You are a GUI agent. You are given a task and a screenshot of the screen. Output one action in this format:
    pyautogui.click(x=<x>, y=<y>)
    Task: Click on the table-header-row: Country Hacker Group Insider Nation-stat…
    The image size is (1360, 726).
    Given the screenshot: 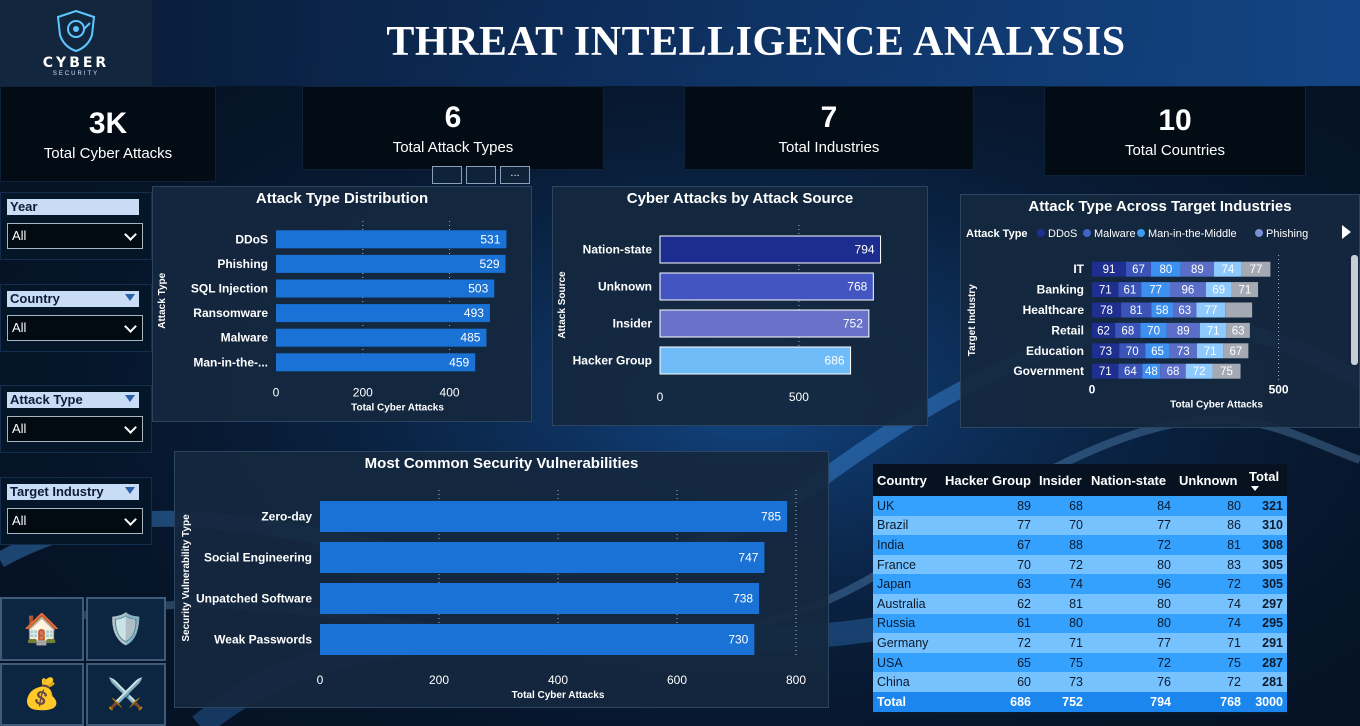 What is the action you would take?
    pyautogui.click(x=1080, y=480)
    